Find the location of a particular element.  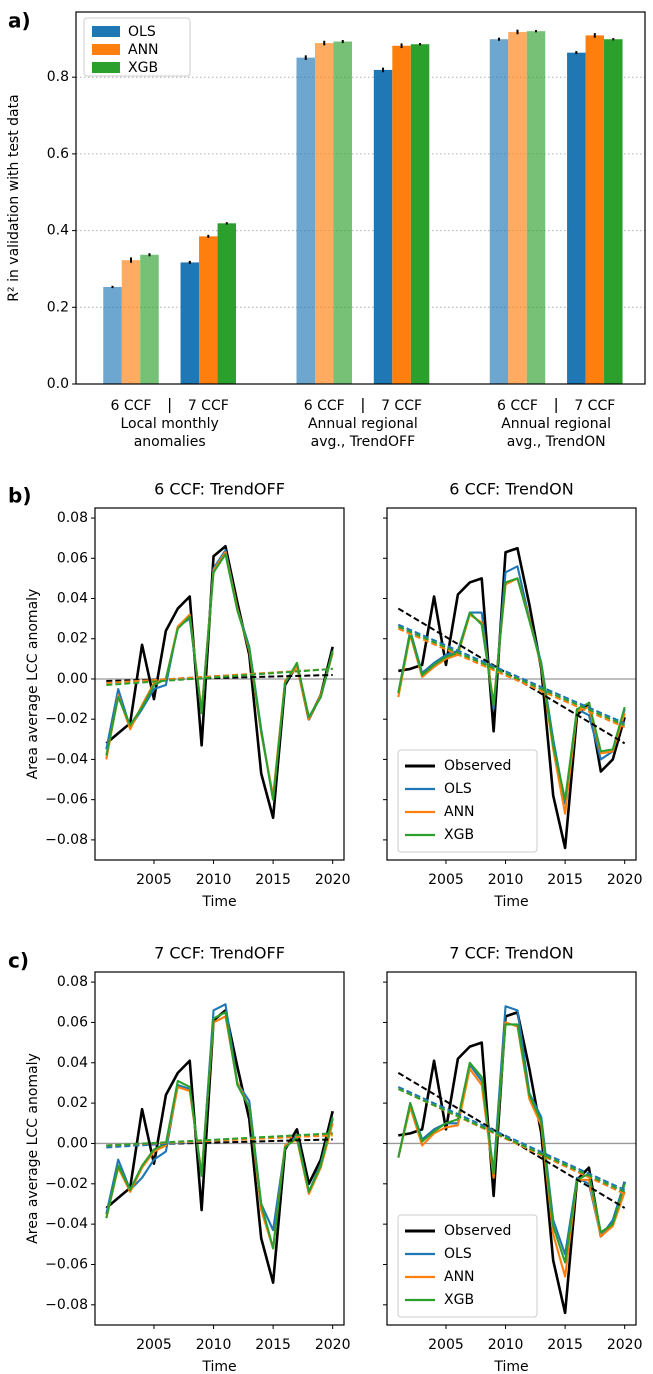

panel-label: c) is located at coordinates (18, 961).